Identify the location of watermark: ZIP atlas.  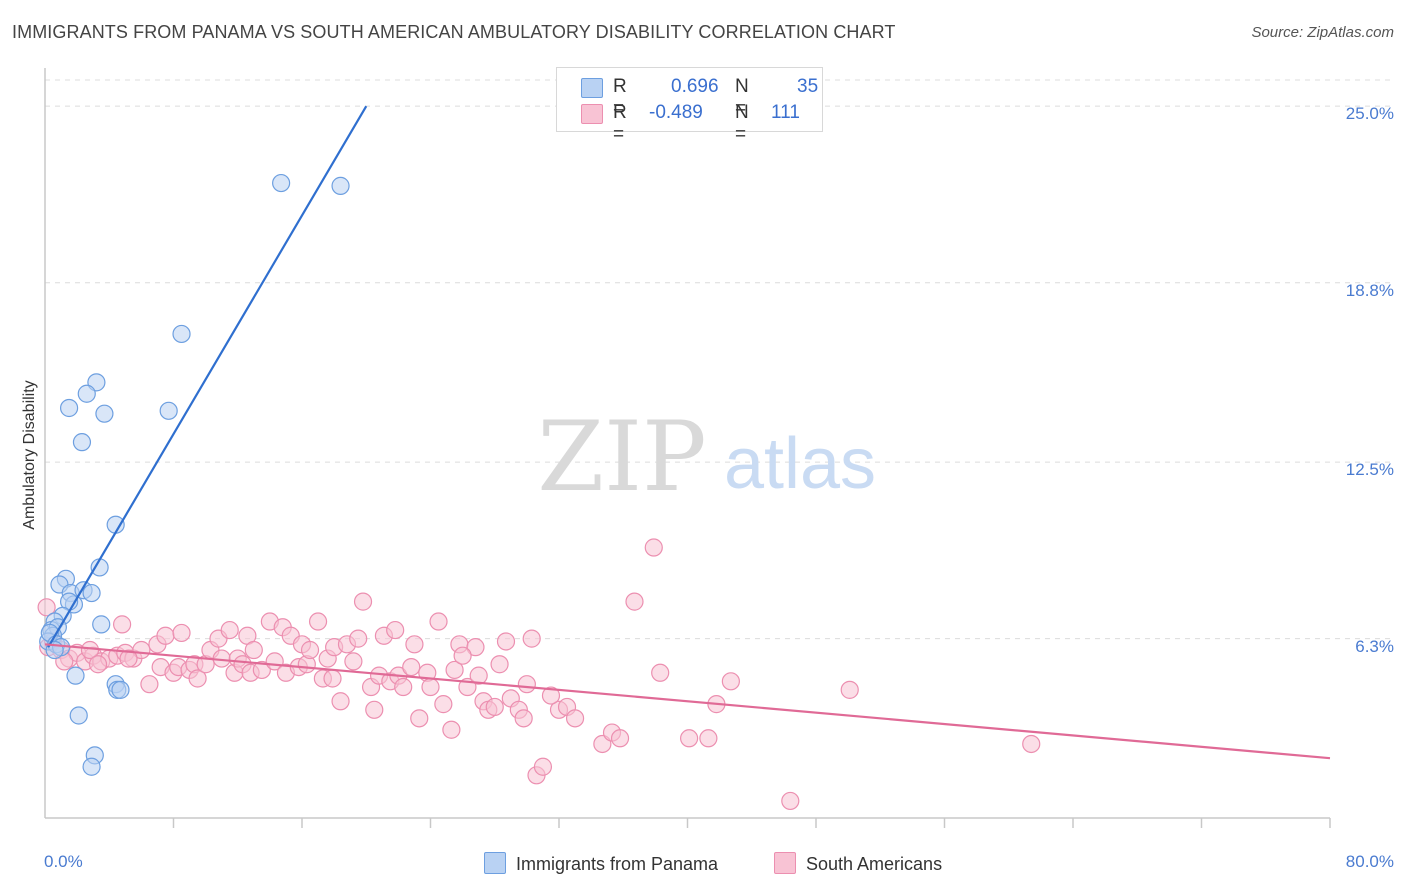
(706, 457).